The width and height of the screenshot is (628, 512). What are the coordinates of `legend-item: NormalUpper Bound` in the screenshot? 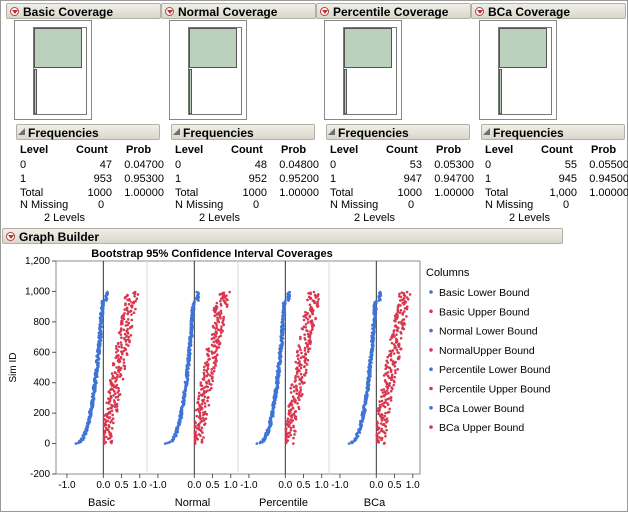 It's located at (487, 351).